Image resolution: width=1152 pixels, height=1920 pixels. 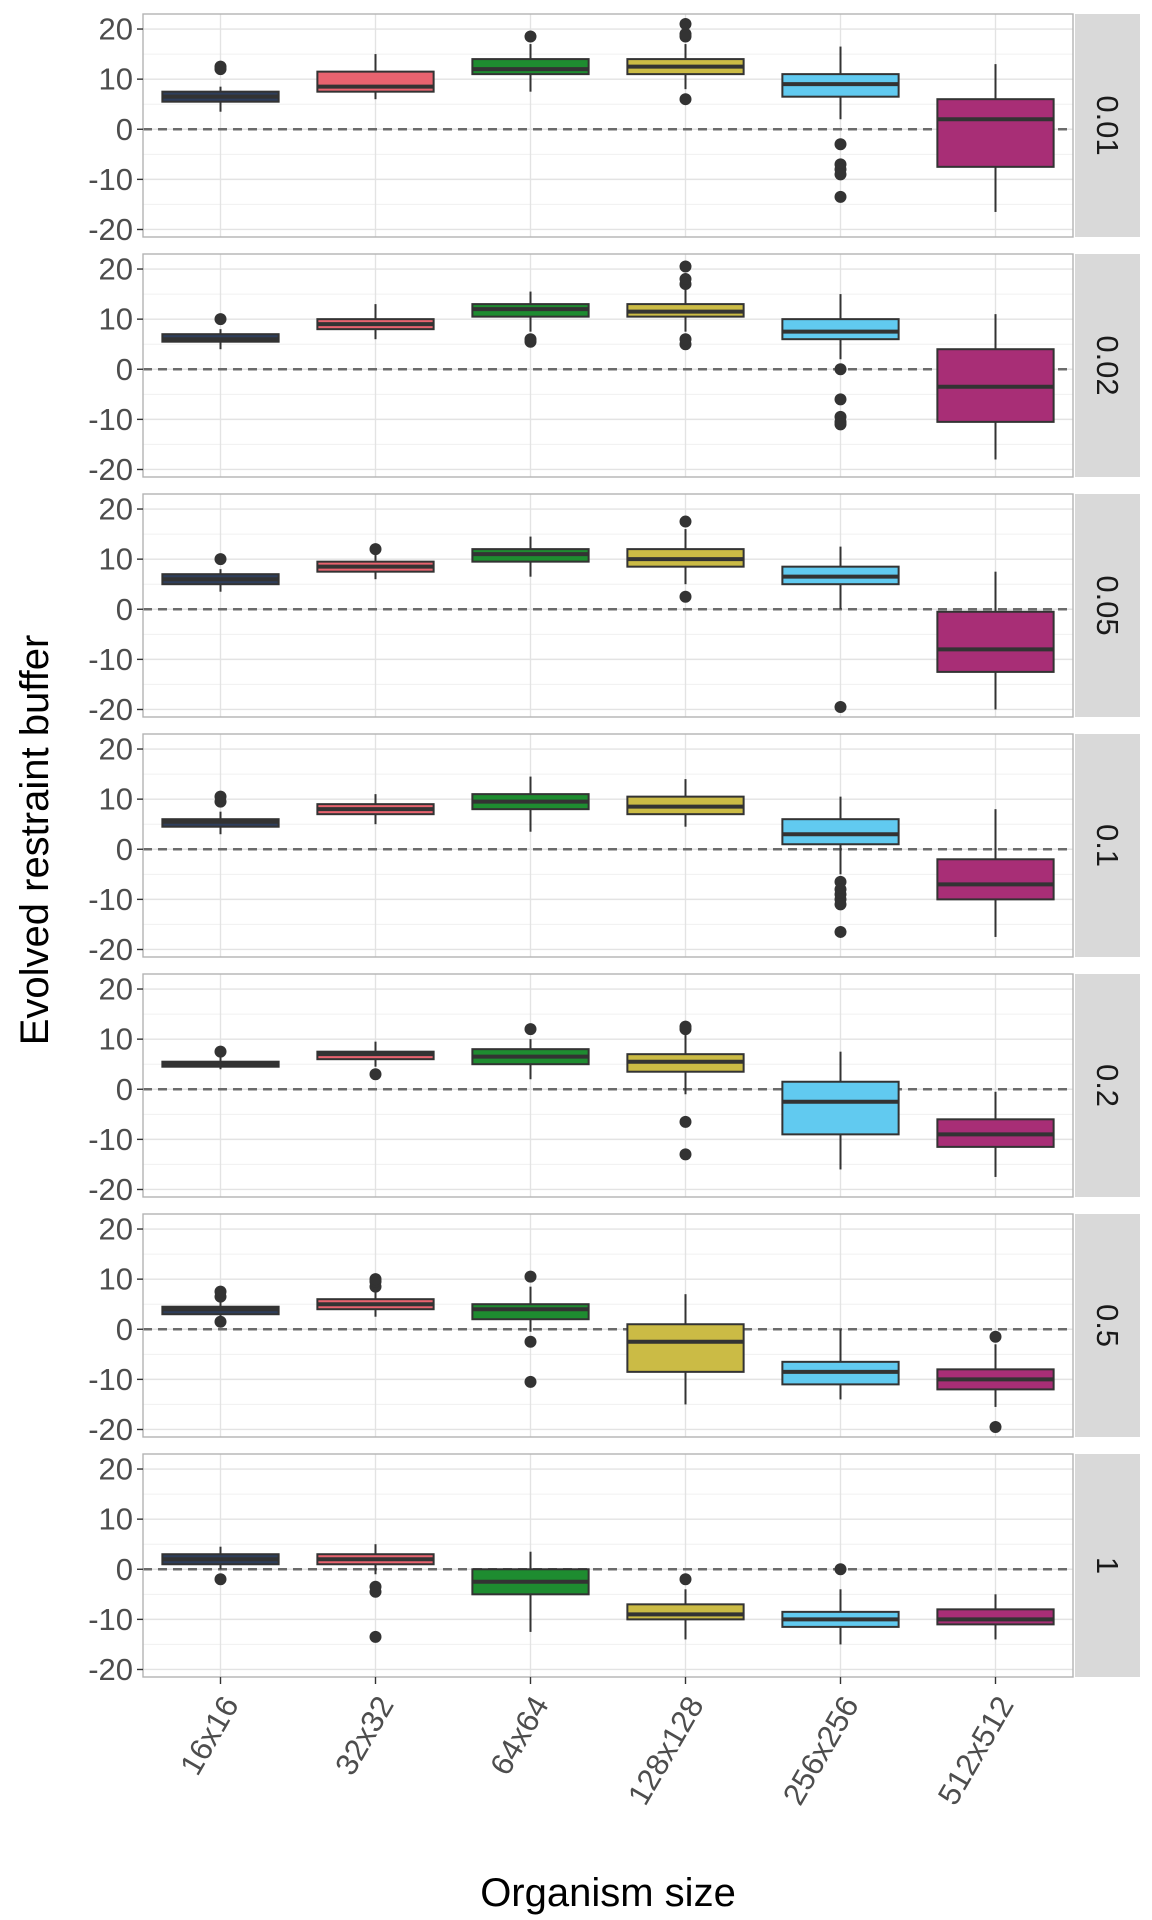 I want to click on x-tick-label: 16x16, so click(x=209, y=1735).